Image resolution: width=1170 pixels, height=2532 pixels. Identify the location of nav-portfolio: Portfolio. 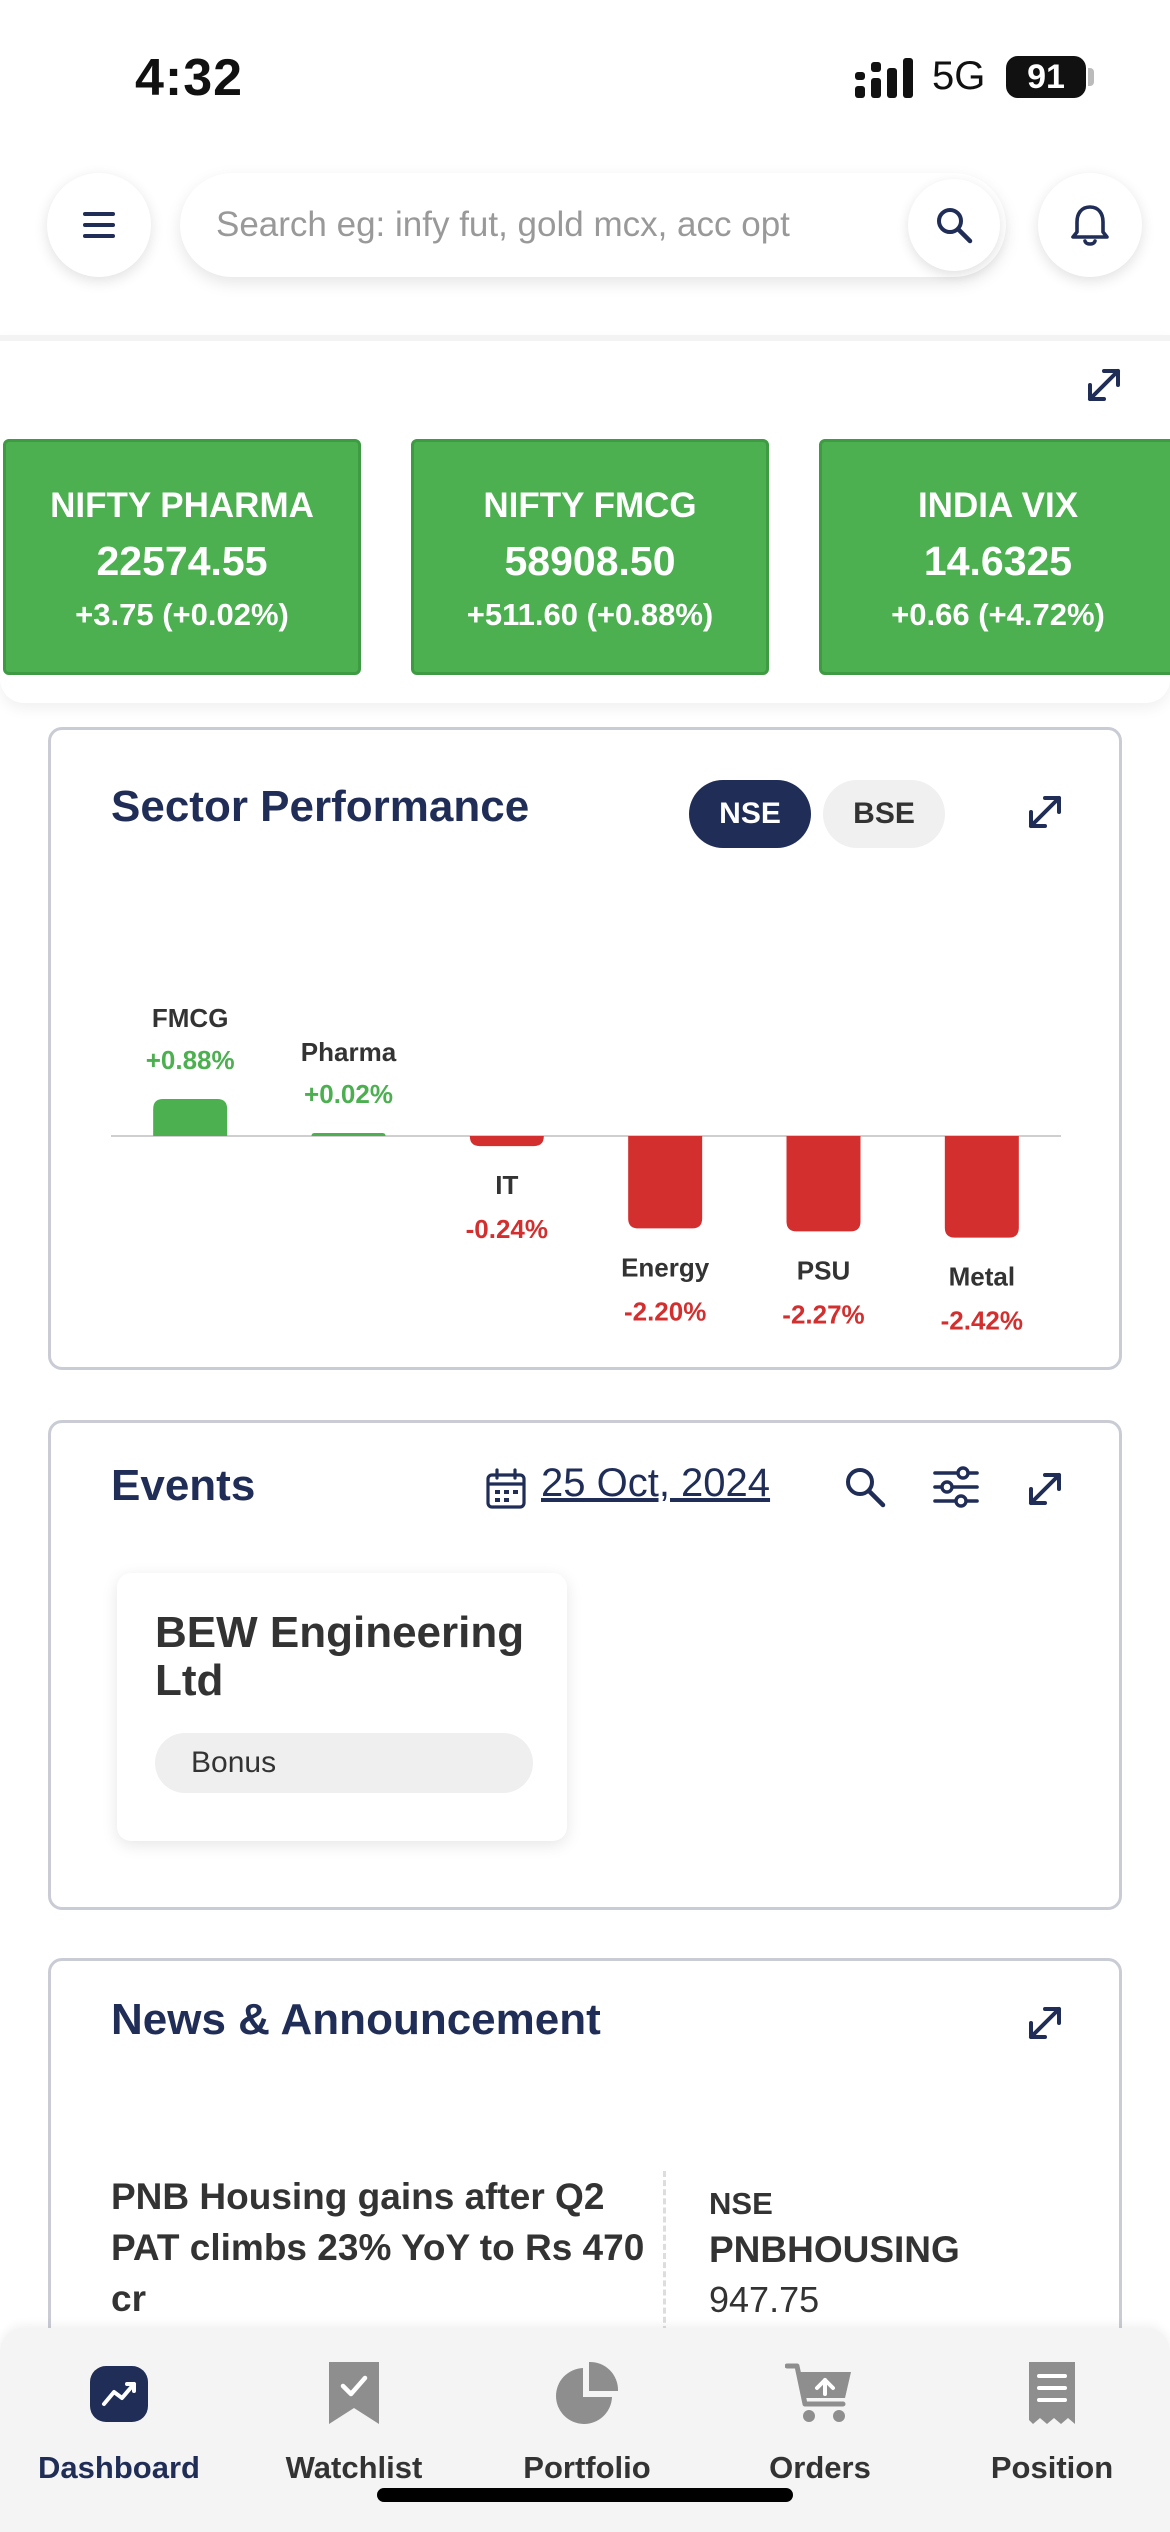
(587, 2422).